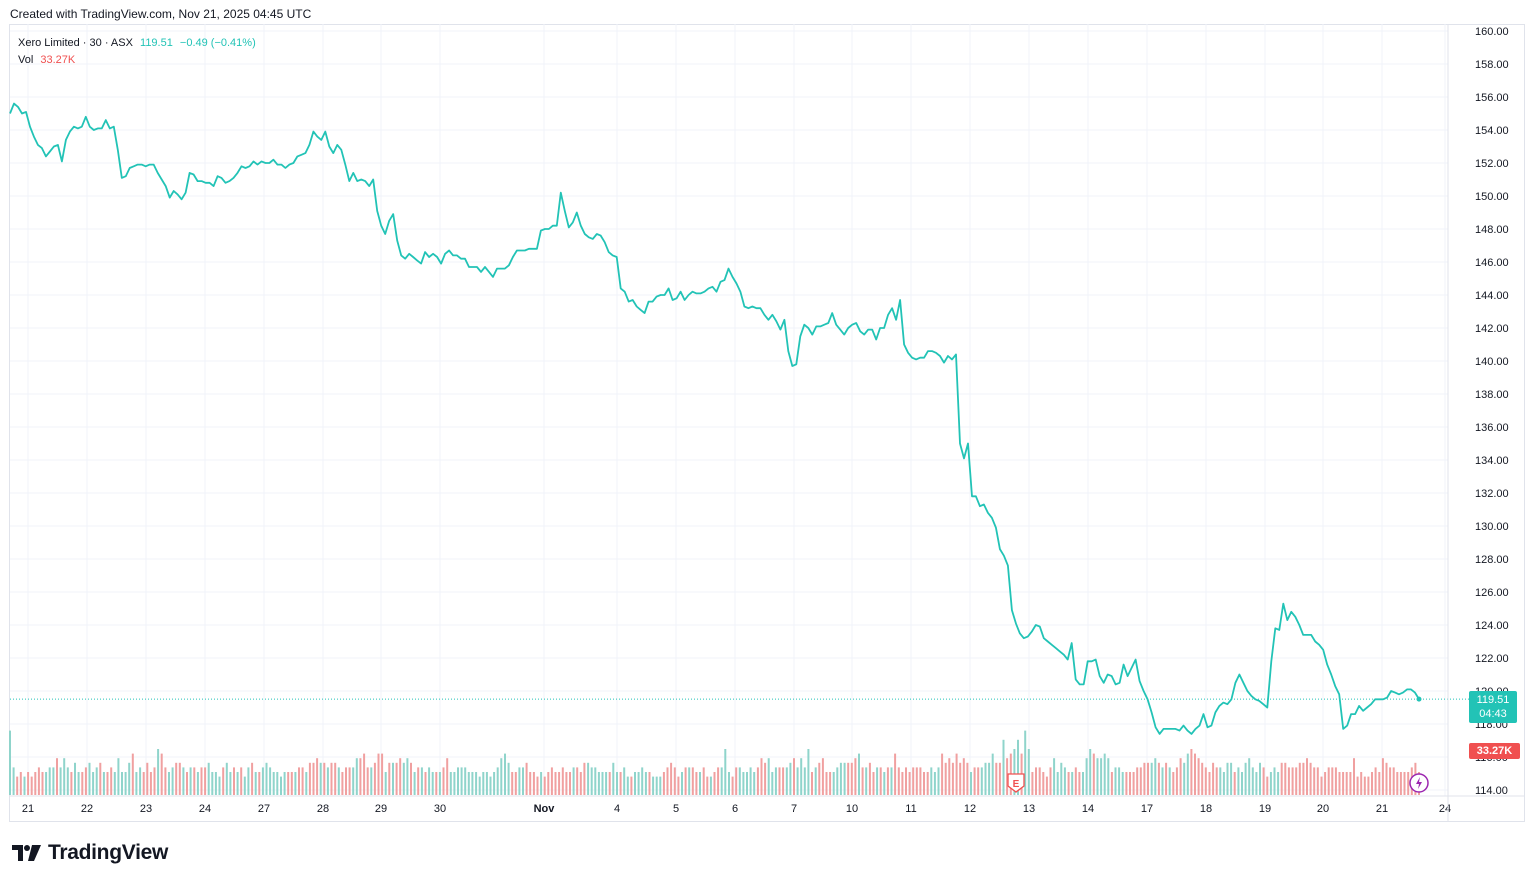 The width and height of the screenshot is (1534, 883). Describe the element at coordinates (852, 809) in the screenshot. I see `x-tick-label: 10` at that location.